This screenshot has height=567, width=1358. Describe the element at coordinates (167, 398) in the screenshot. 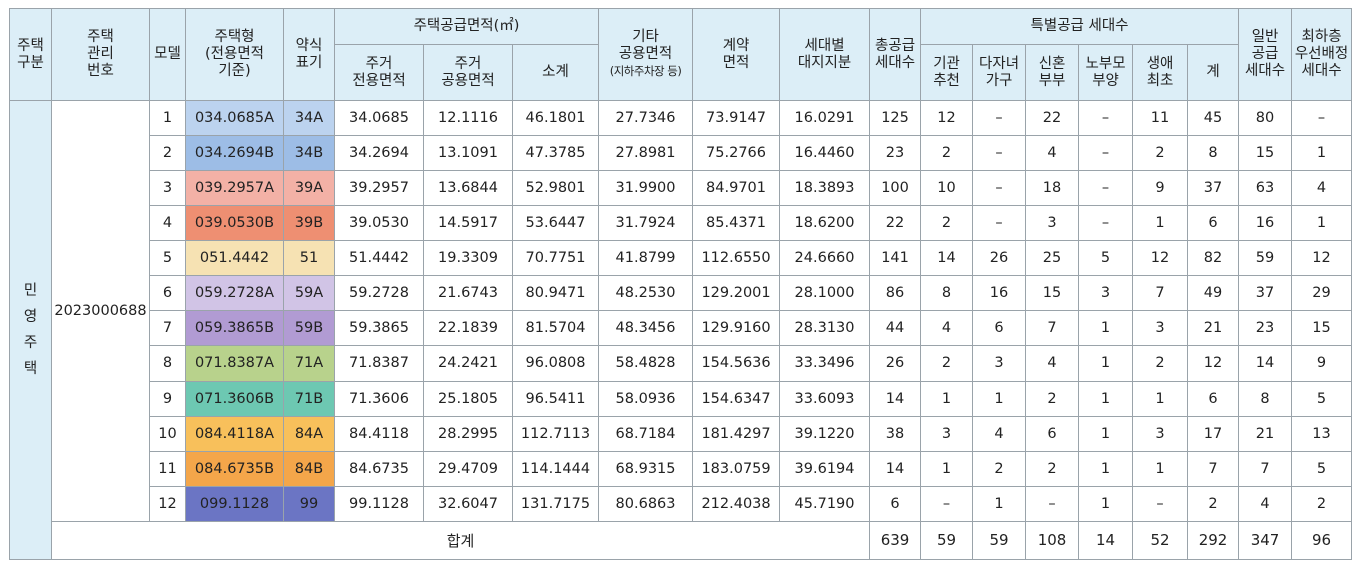

I see `model-cell: 9` at that location.